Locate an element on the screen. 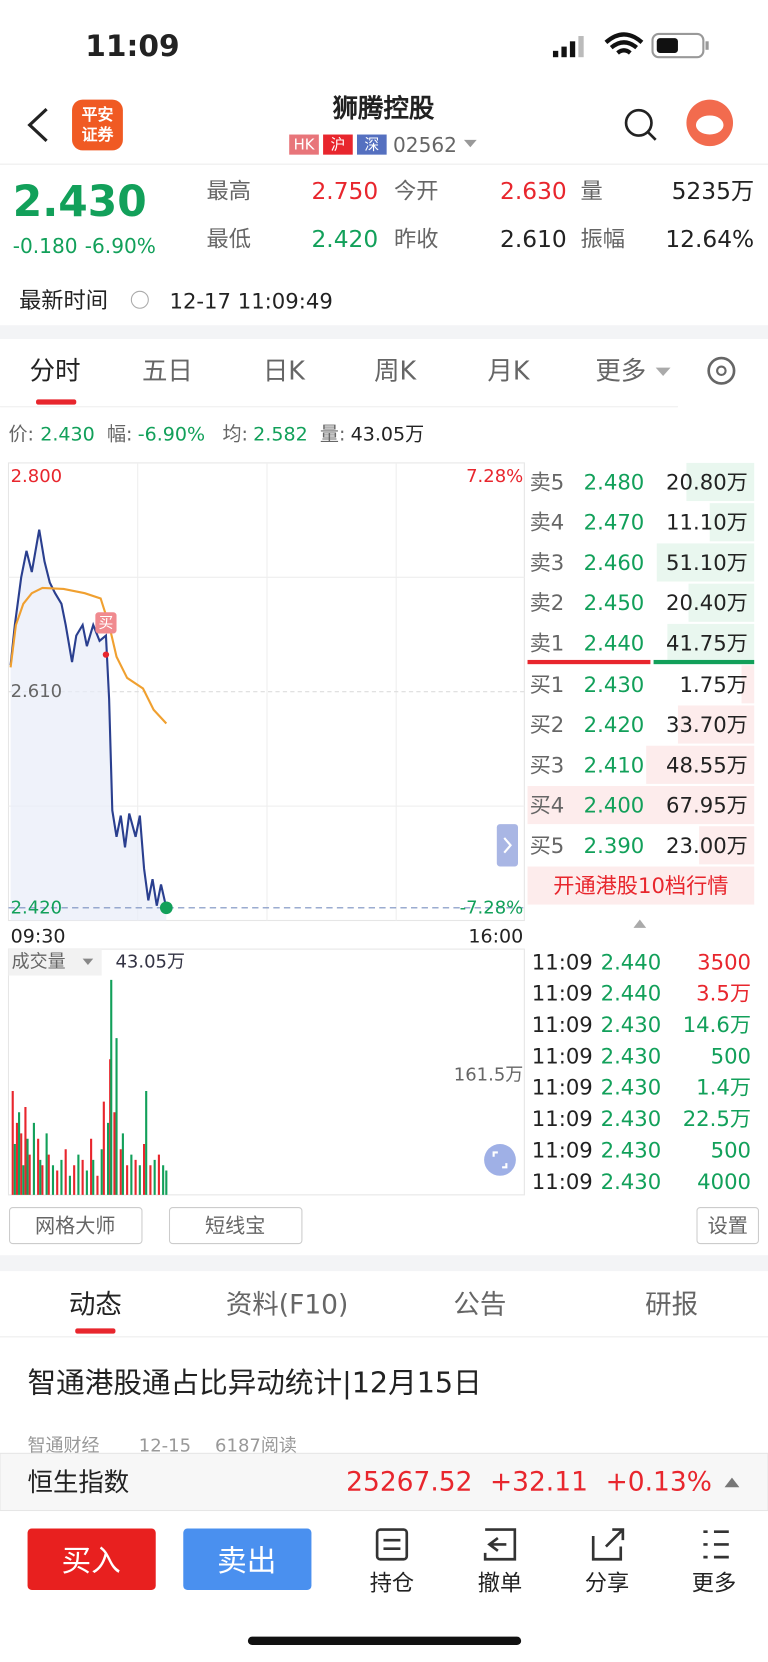  market-tag: 深 is located at coordinates (371, 145).